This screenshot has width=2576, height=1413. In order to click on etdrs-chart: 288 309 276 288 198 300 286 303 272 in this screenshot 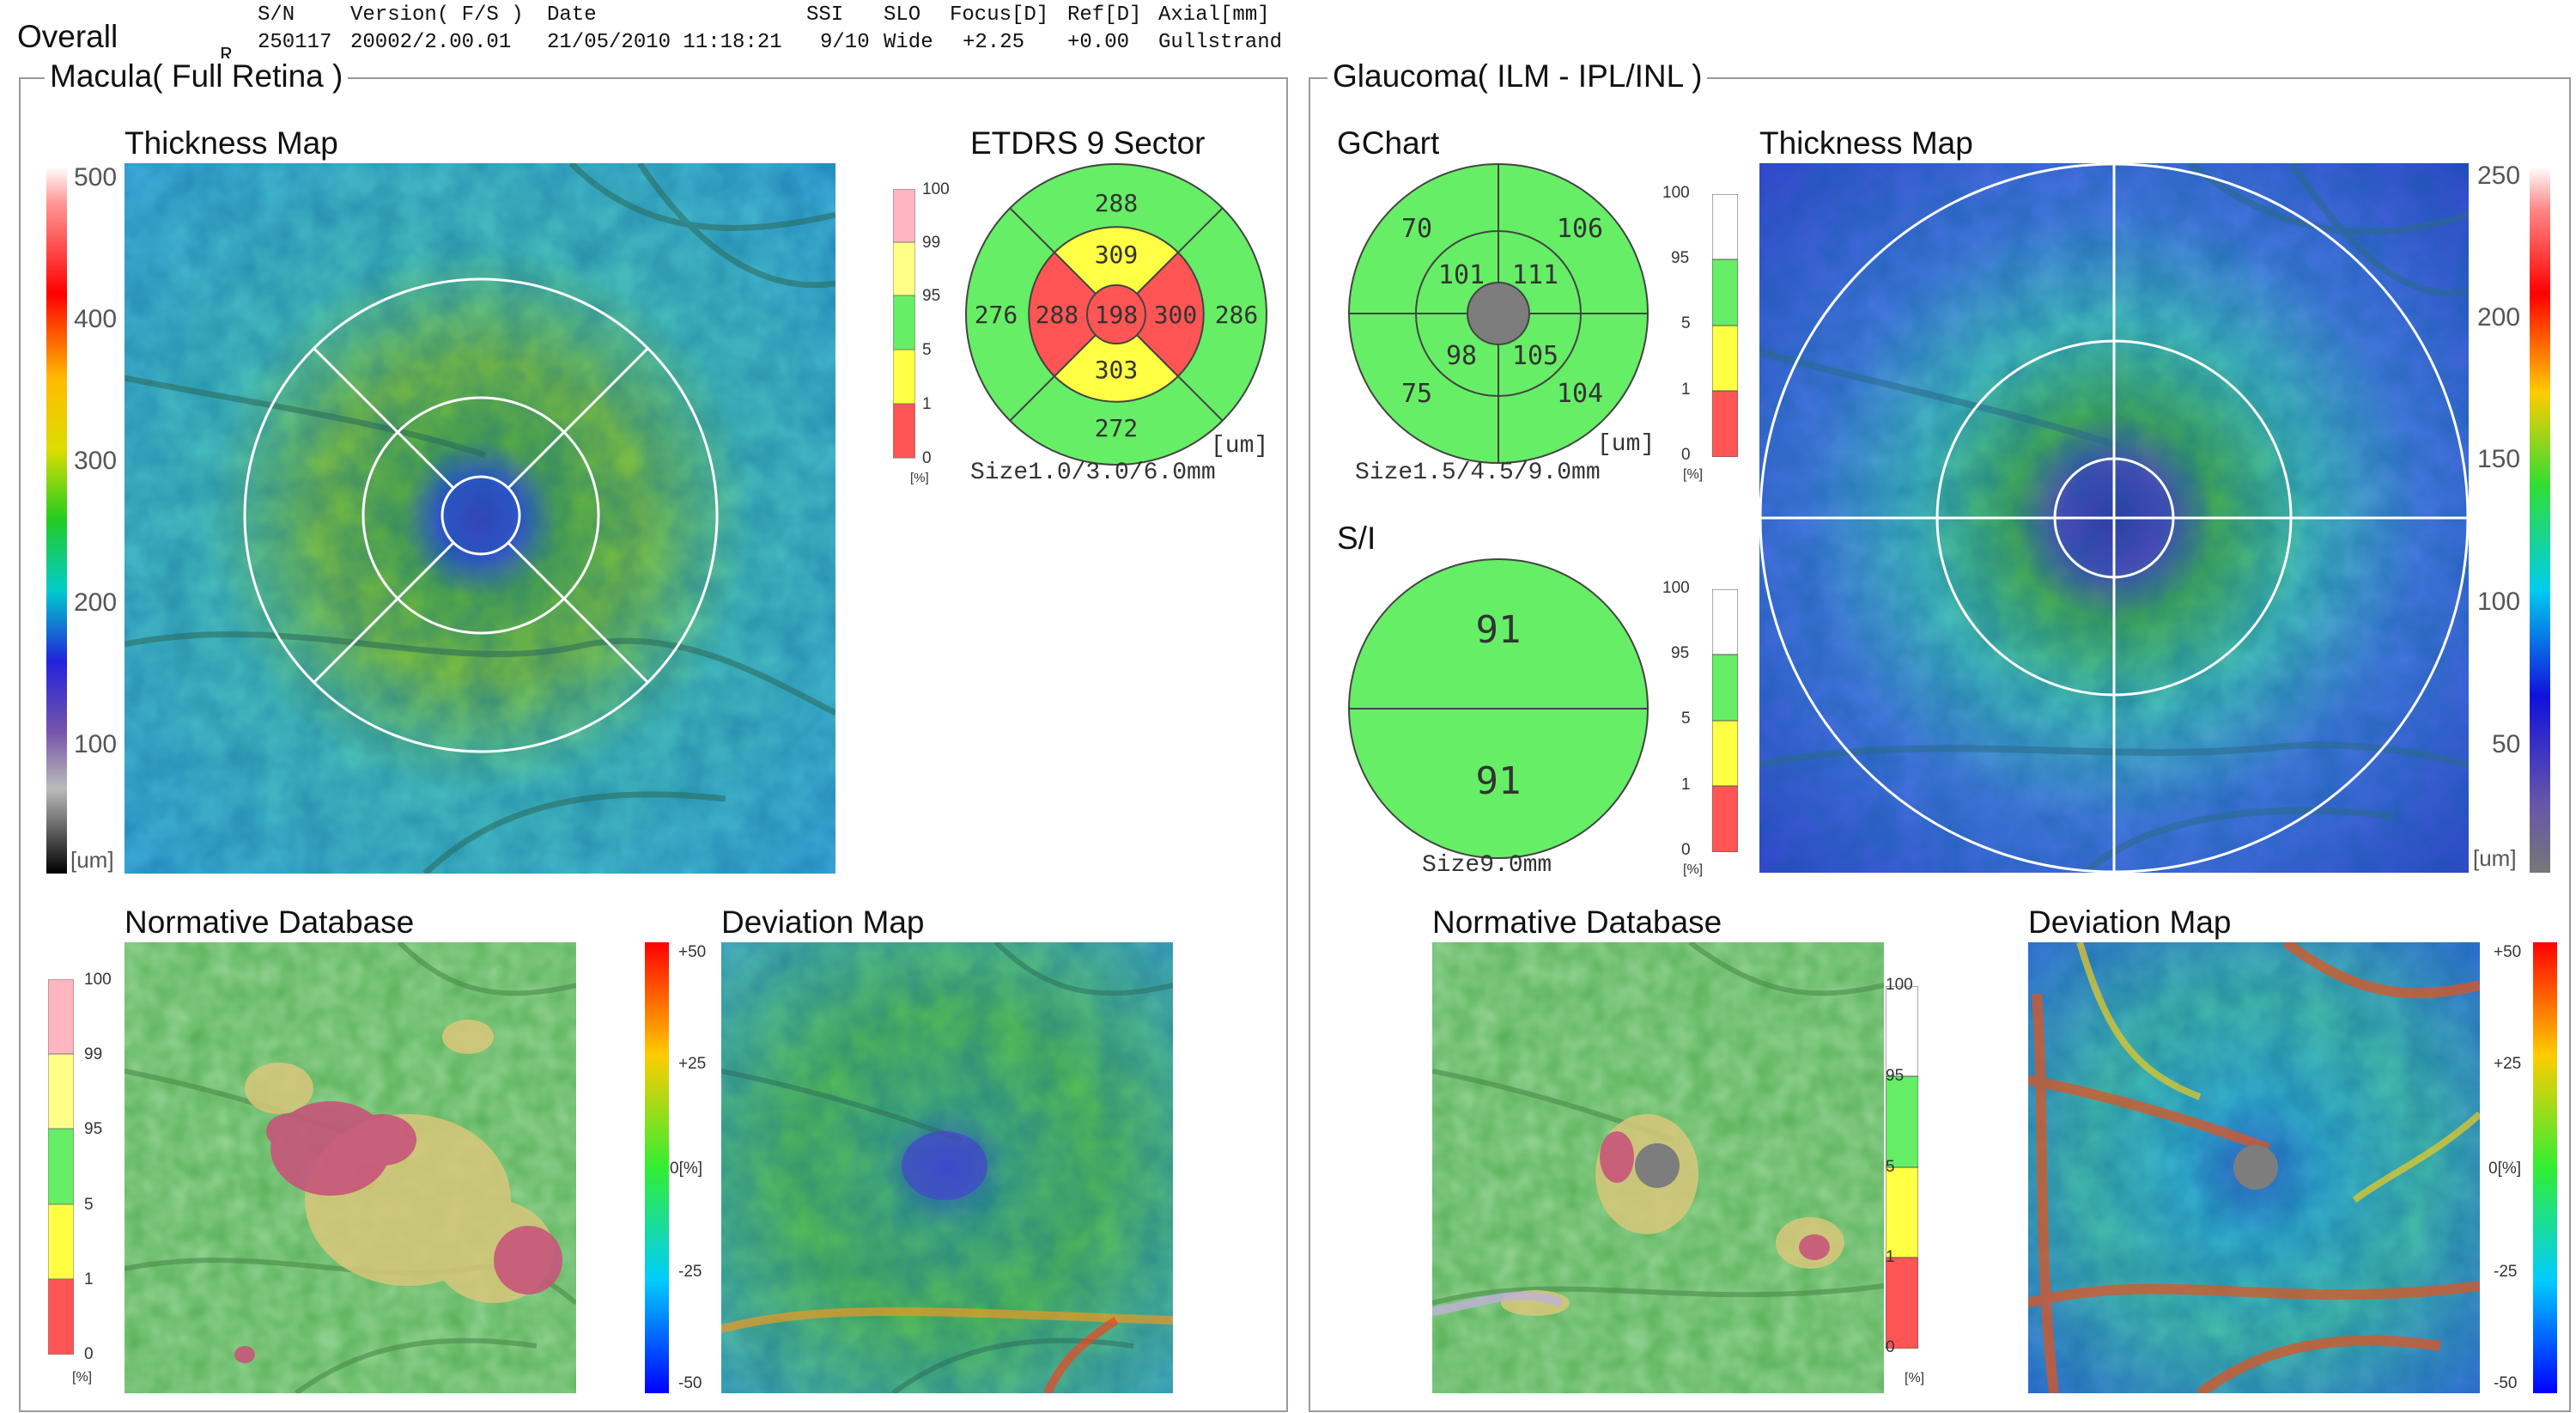, I will do `click(1116, 314)`.